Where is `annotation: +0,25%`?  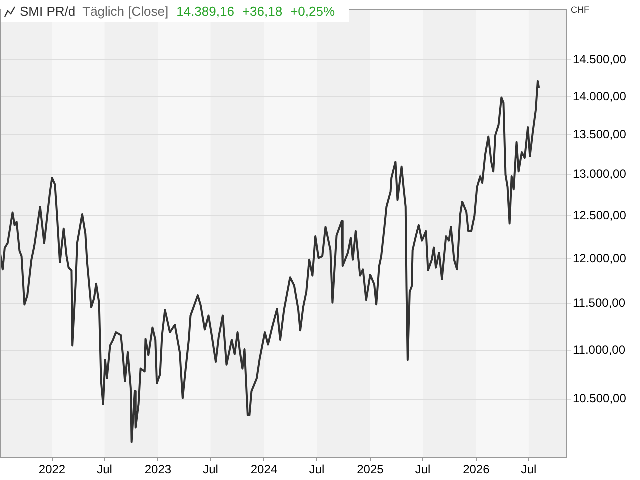 annotation: +0,25% is located at coordinates (313, 11).